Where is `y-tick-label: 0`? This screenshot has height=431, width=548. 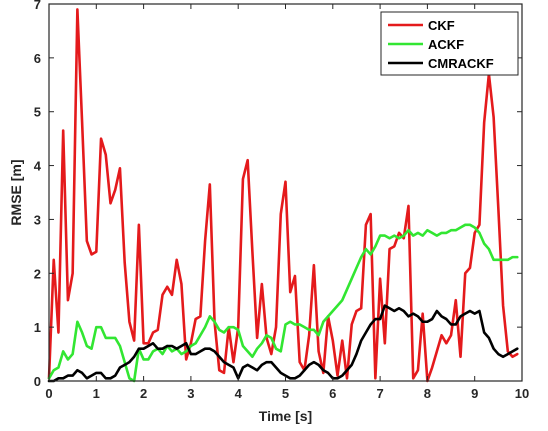
y-tick-label: 0 is located at coordinates (37, 381).